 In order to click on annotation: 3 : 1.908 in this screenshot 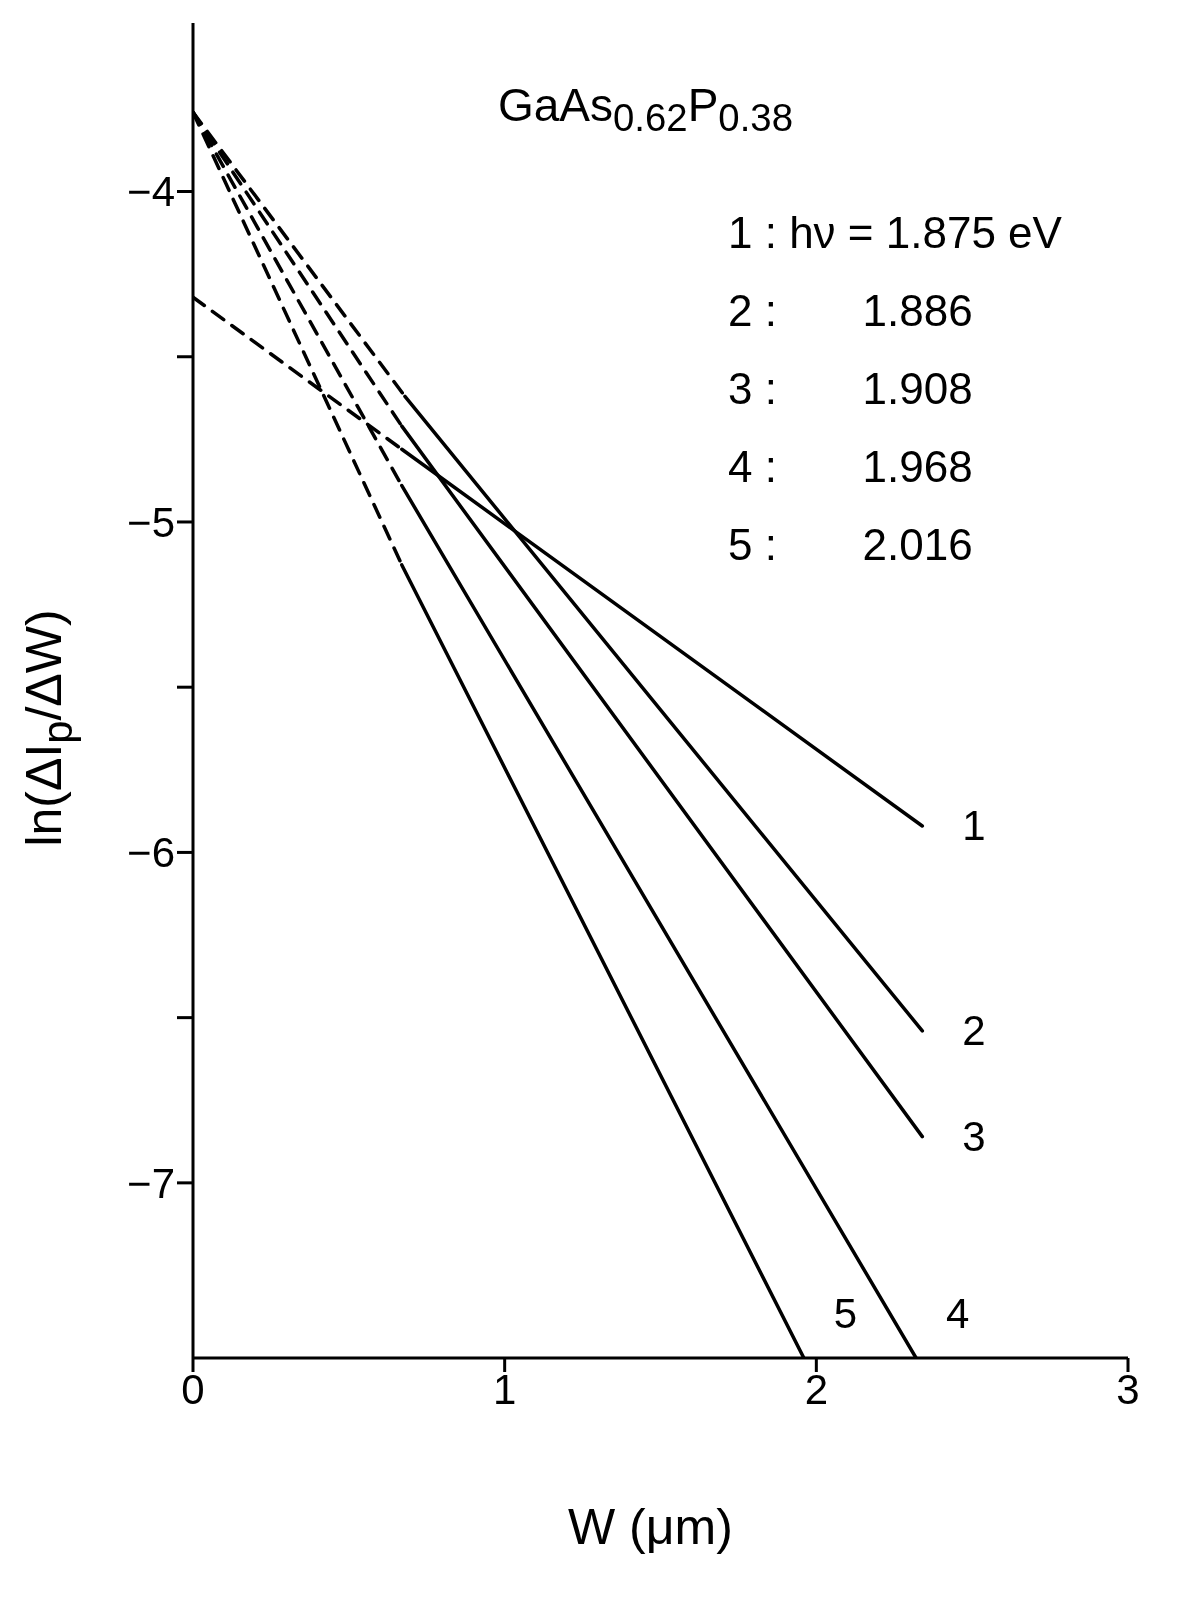, I will do `click(850, 389)`.